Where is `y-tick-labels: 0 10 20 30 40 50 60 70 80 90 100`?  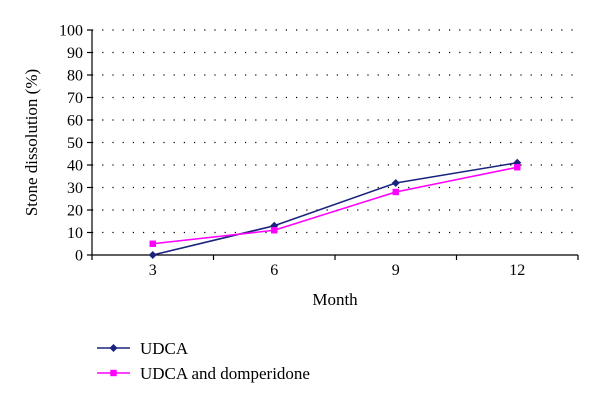
y-tick-labels: 0 10 20 30 40 50 60 70 80 90 100 is located at coordinates (75, 144).